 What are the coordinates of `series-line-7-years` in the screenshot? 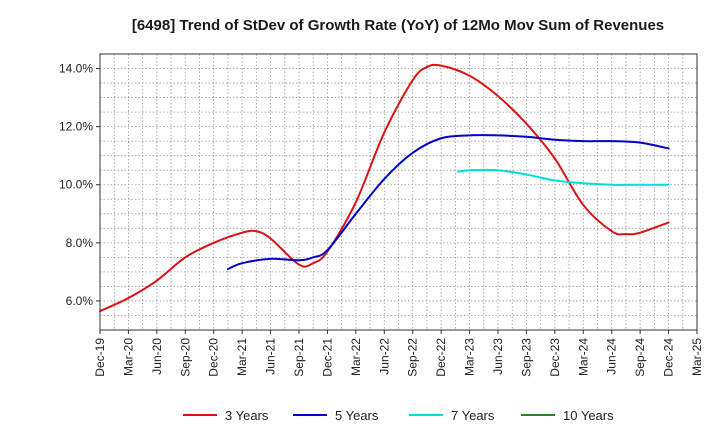 It's located at (563, 177).